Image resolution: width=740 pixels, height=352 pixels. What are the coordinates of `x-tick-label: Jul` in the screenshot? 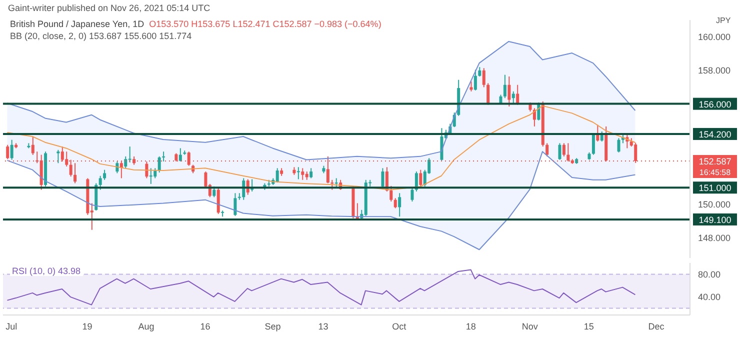 It's located at (12, 326).